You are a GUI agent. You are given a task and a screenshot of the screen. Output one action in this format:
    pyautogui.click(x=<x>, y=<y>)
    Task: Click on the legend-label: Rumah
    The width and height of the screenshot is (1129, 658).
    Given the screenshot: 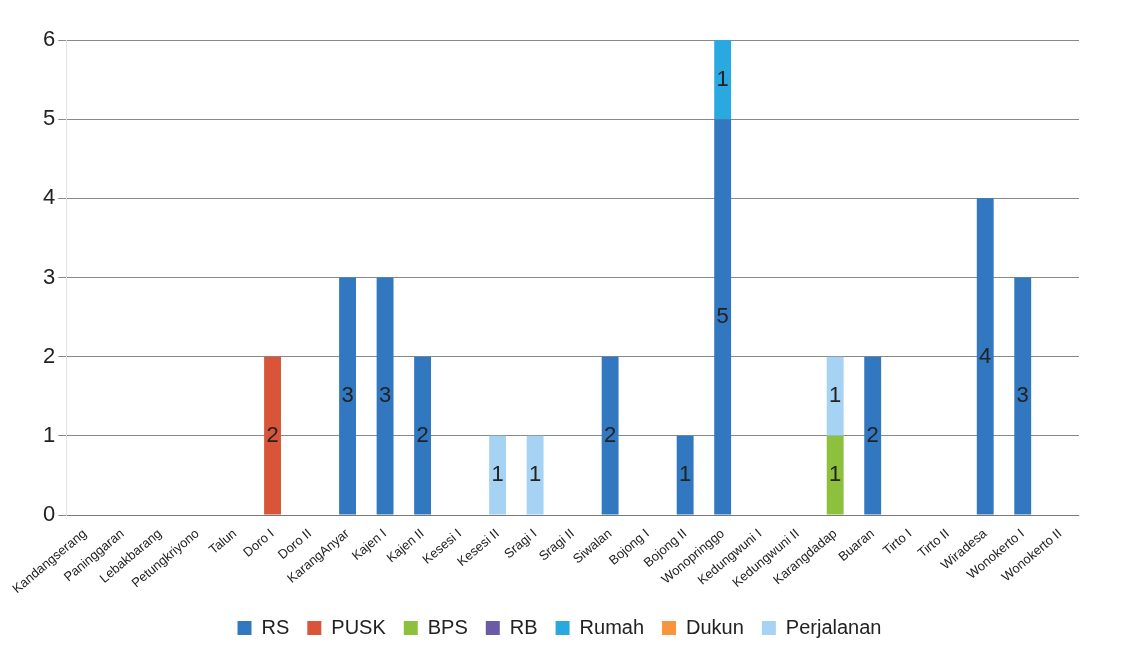 What is the action you would take?
    pyautogui.click(x=612, y=626)
    